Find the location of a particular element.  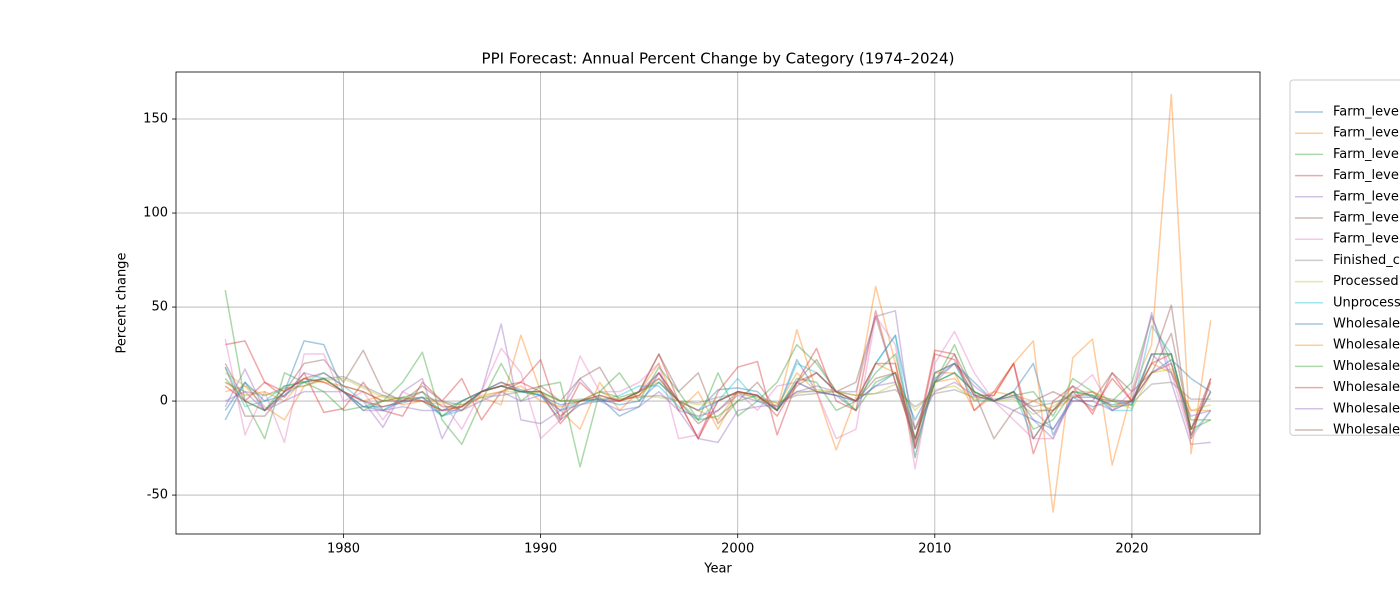

y-tick-label: 150 is located at coordinates (155, 119).